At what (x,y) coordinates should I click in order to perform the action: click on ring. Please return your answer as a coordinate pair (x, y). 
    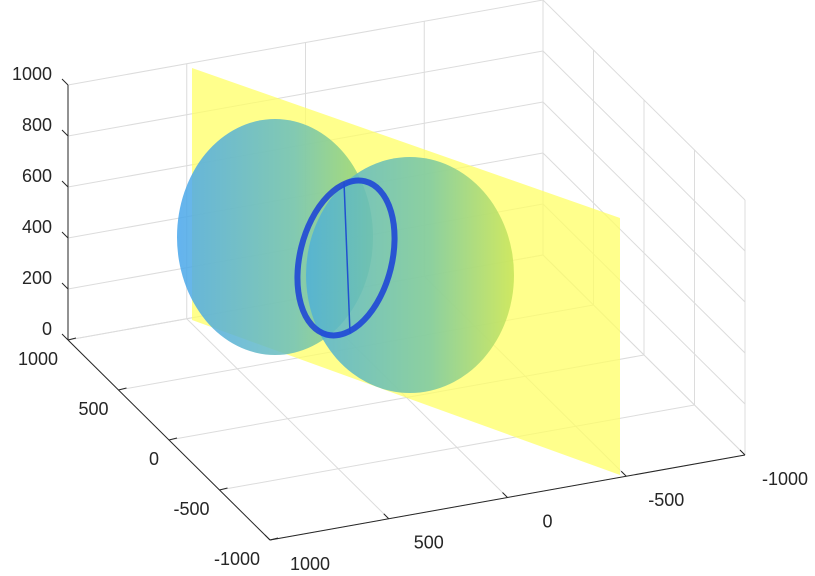
    Looking at the image, I should click on (346, 258).